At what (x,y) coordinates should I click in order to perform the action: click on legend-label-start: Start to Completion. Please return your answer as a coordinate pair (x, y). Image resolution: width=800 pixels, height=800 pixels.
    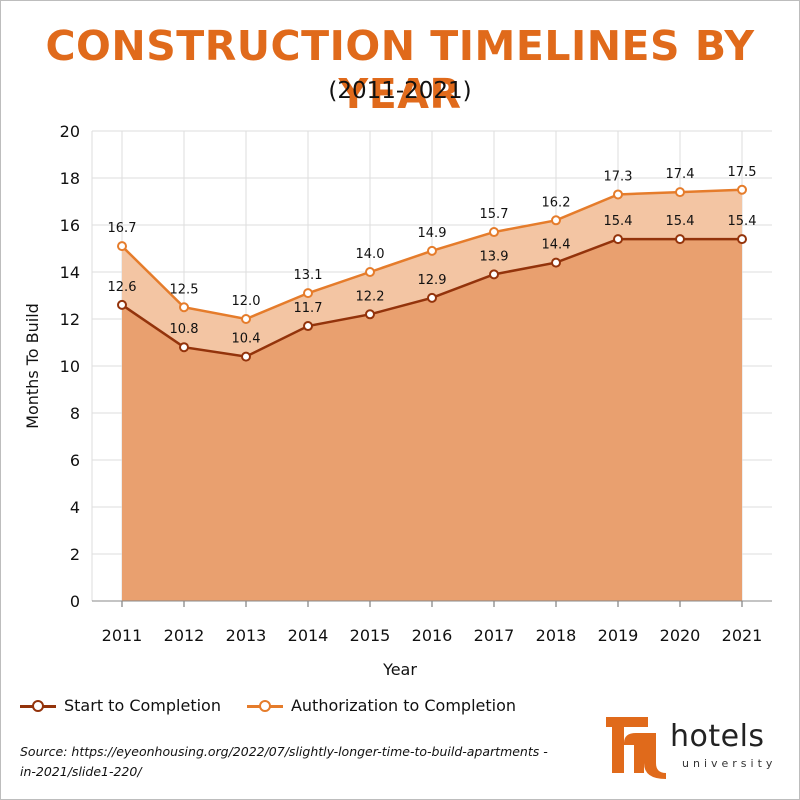
    Looking at the image, I should click on (142, 705).